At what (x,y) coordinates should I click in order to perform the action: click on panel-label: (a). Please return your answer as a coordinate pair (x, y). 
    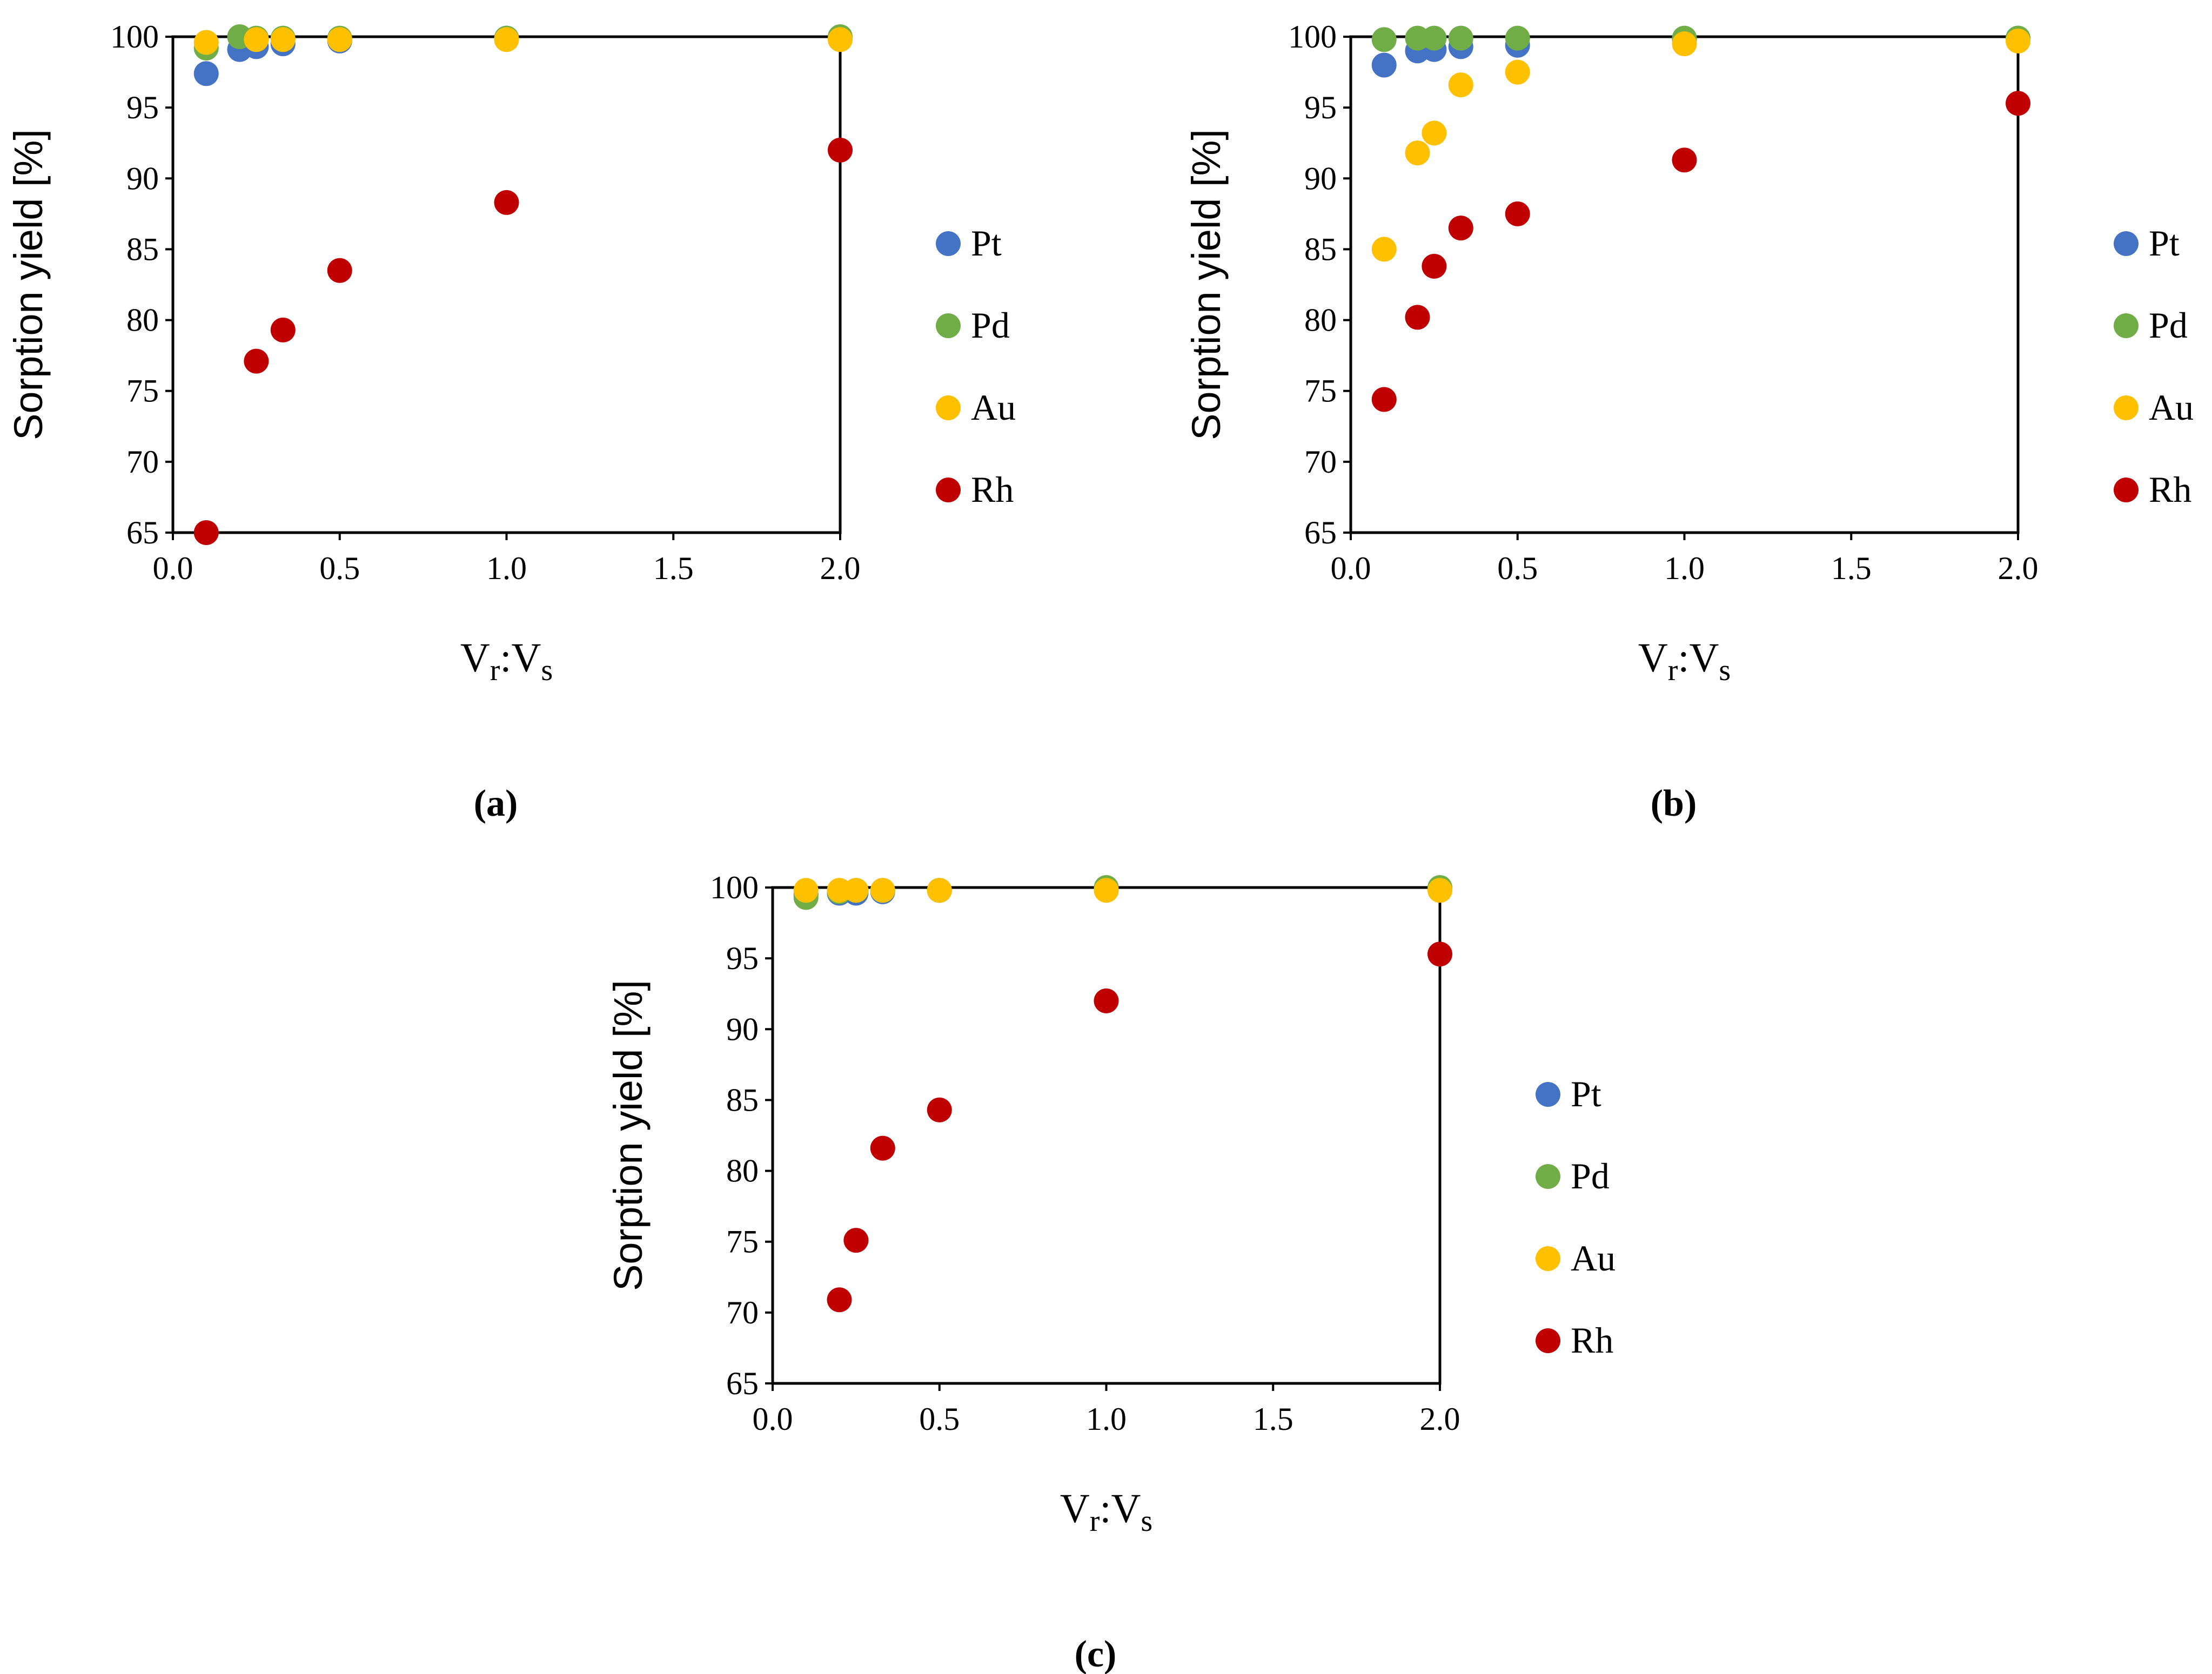
    Looking at the image, I should click on (496, 803).